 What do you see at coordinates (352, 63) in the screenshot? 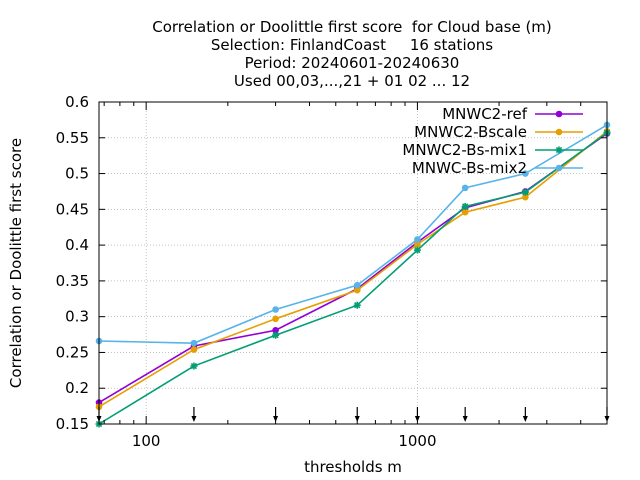
I see `title-line: Period: 20240601-20240630` at bounding box center [352, 63].